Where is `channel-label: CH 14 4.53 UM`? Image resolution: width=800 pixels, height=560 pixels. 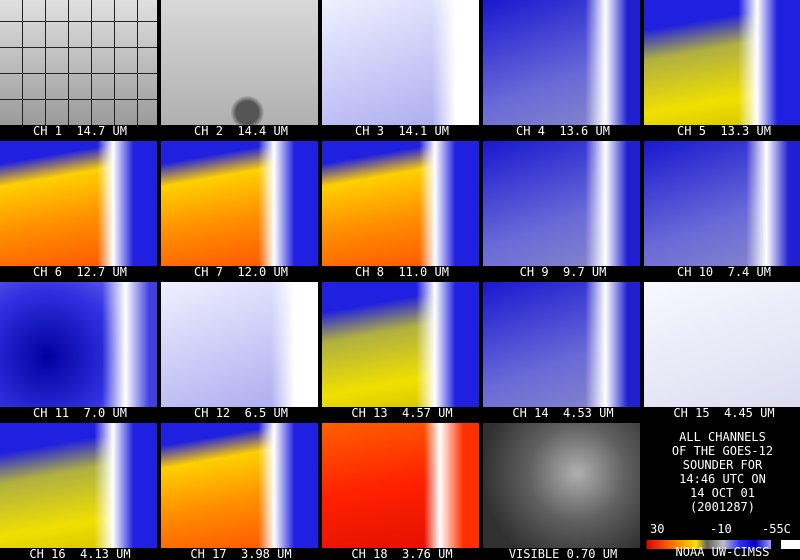 channel-label: CH 14 4.53 UM is located at coordinates (563, 413).